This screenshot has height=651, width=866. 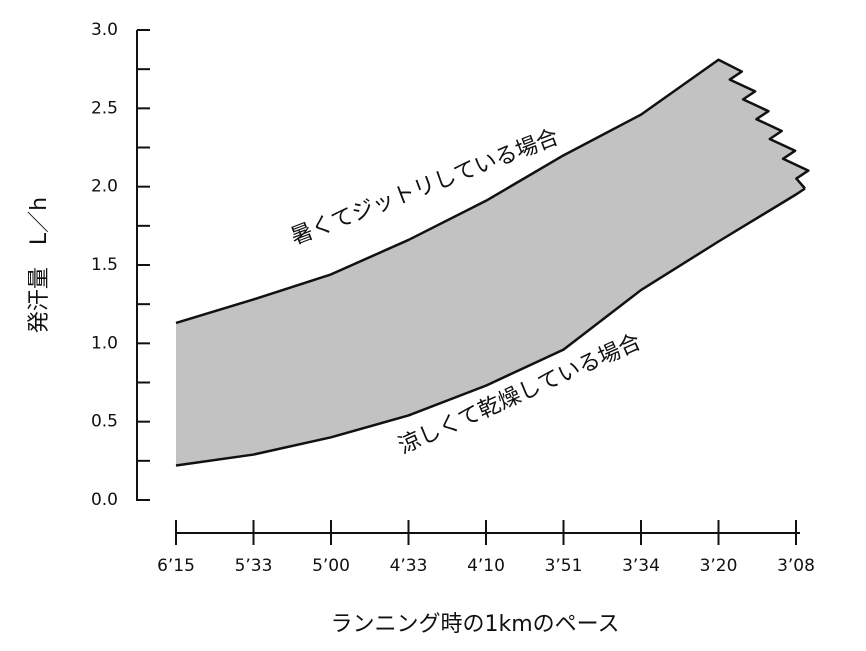 What do you see at coordinates (564, 566) in the screenshot?
I see `x-tick-label: 3’51` at bounding box center [564, 566].